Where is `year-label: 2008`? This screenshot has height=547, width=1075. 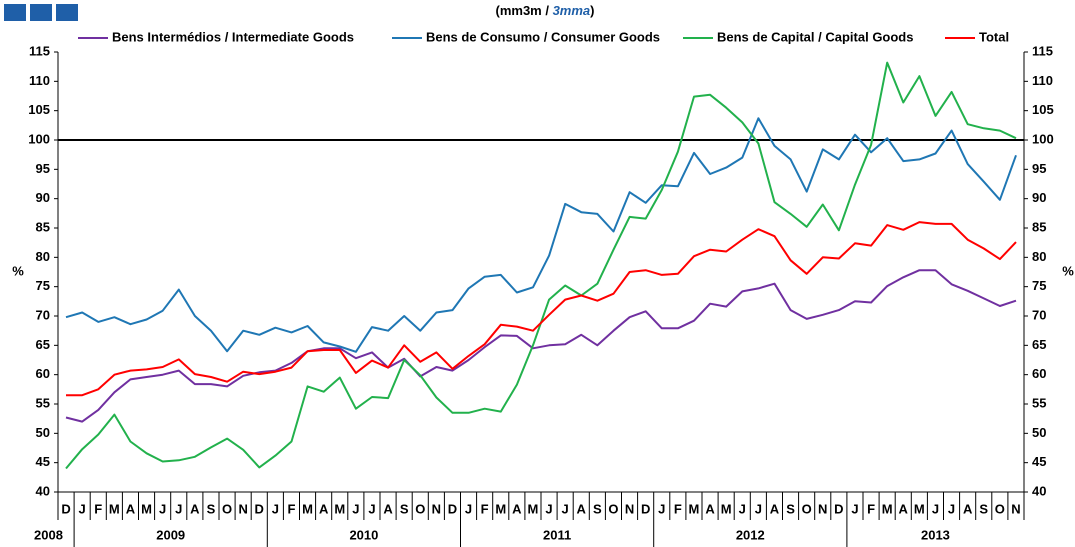
year-label: 2008 is located at coordinates (48, 534).